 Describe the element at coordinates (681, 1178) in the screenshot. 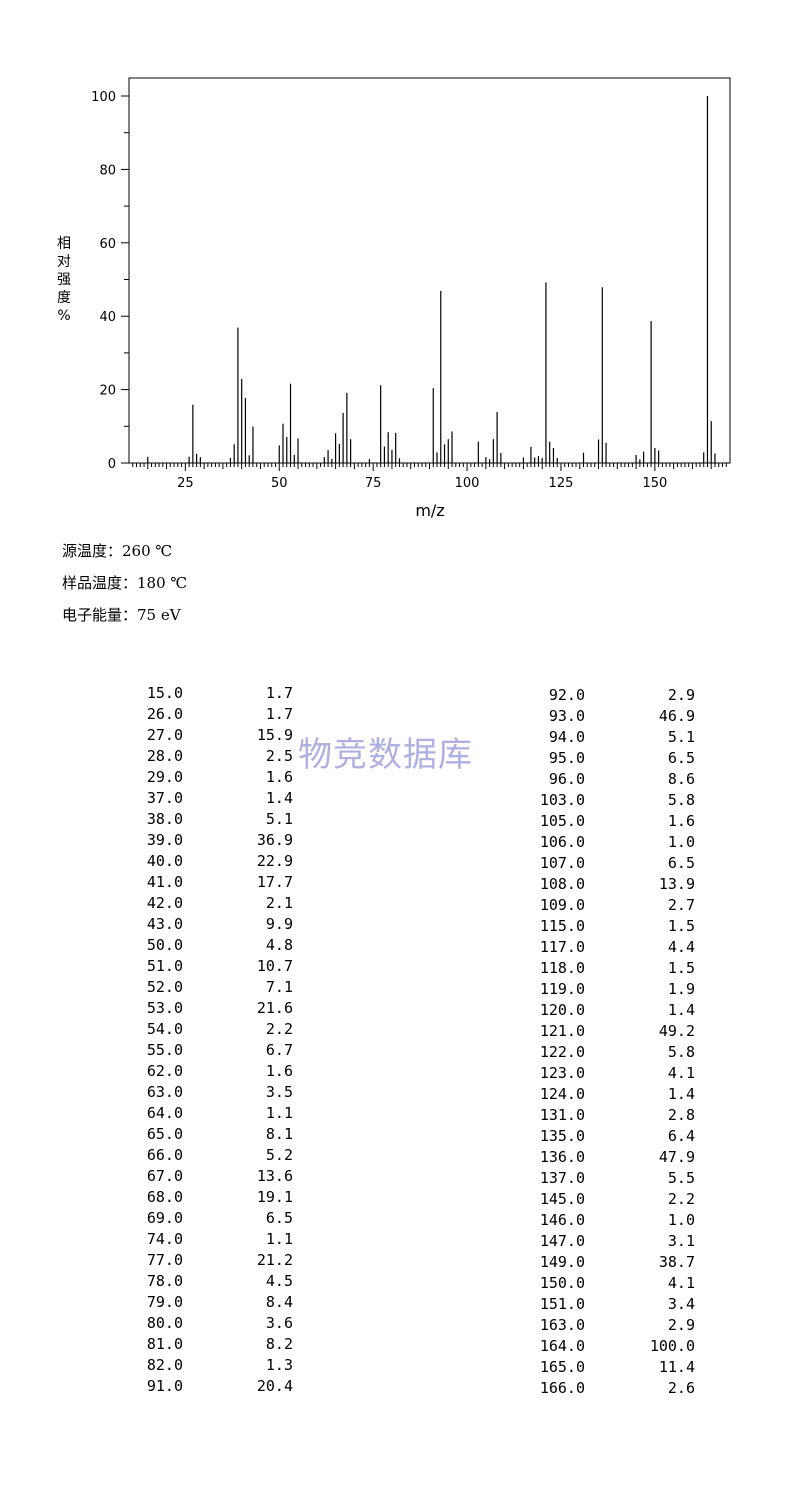

I see `peak-intensity: 5.5` at that location.